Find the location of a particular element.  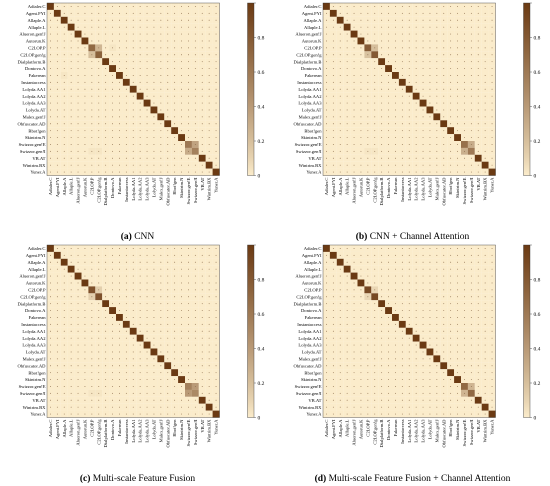

y-tick-label: Rbot!gen is located at coordinates (37, 130).